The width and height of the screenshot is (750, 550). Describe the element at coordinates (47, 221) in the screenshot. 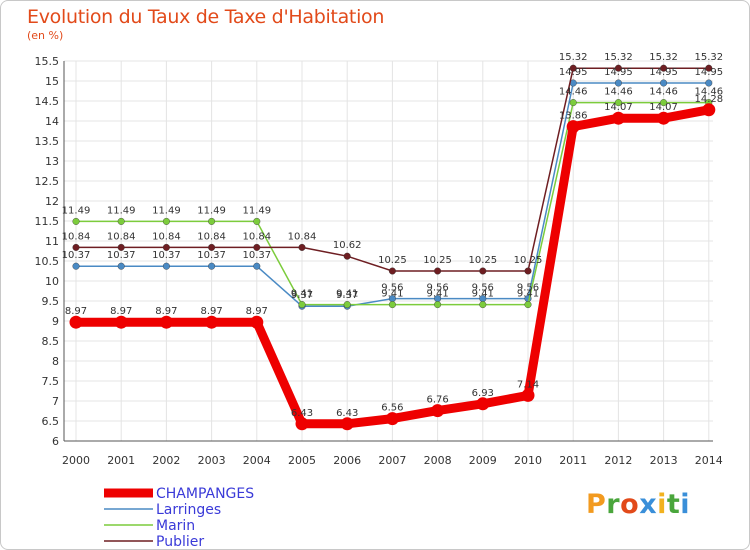

I see `y-tick-label: 11.5` at that location.